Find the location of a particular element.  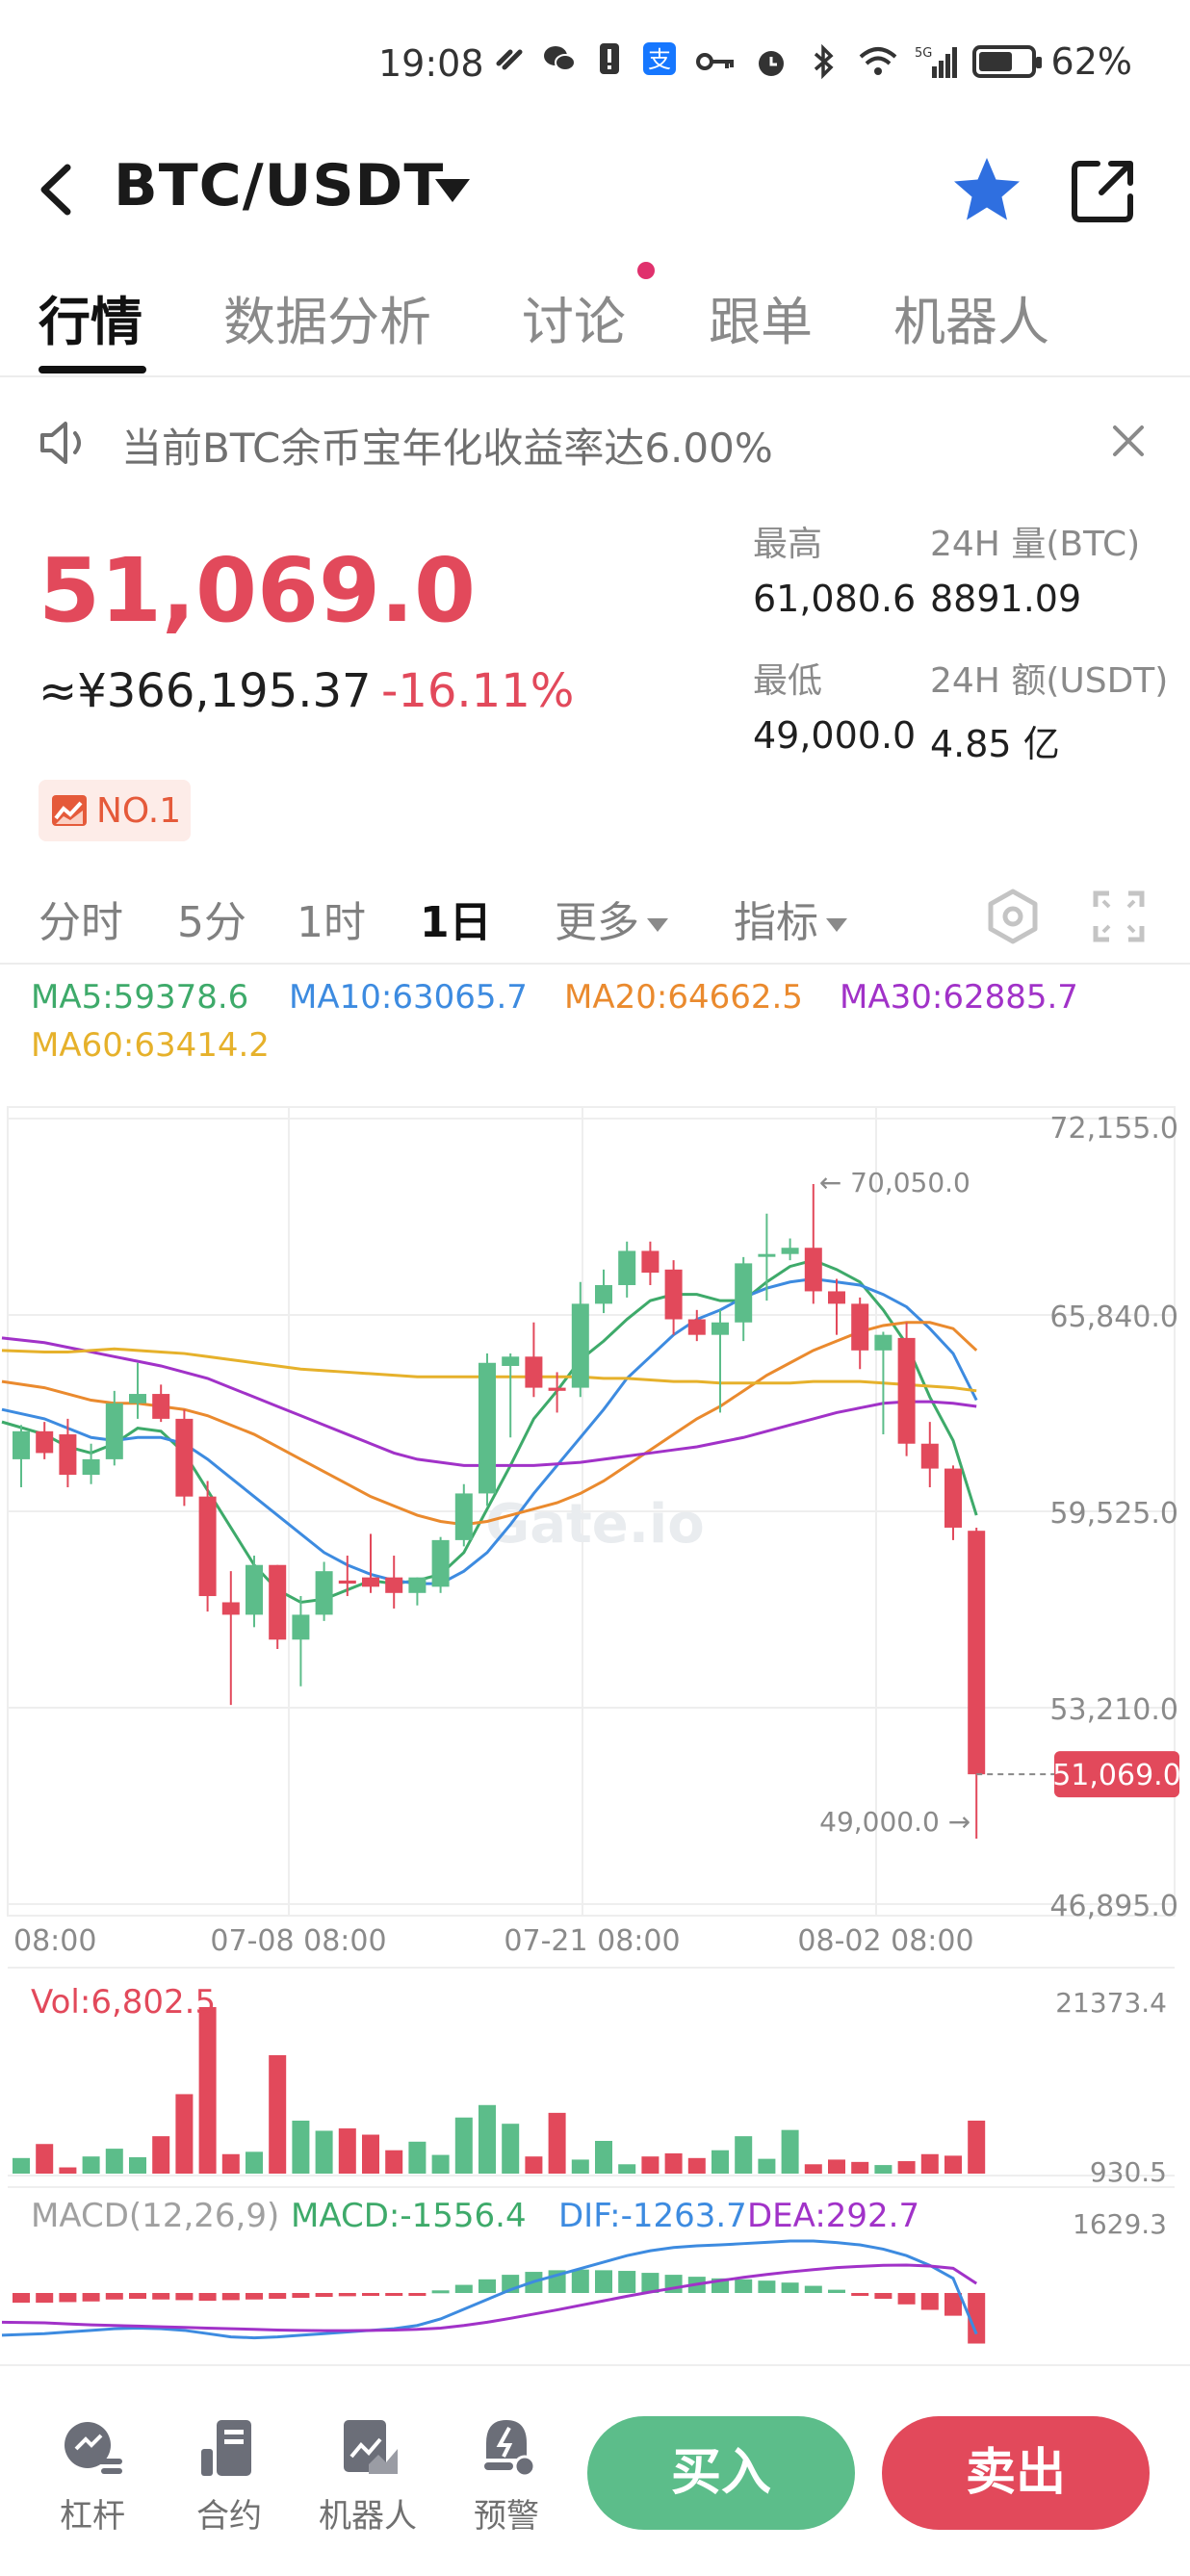

macd-chart: 1629.3 is located at coordinates (595, 2274).